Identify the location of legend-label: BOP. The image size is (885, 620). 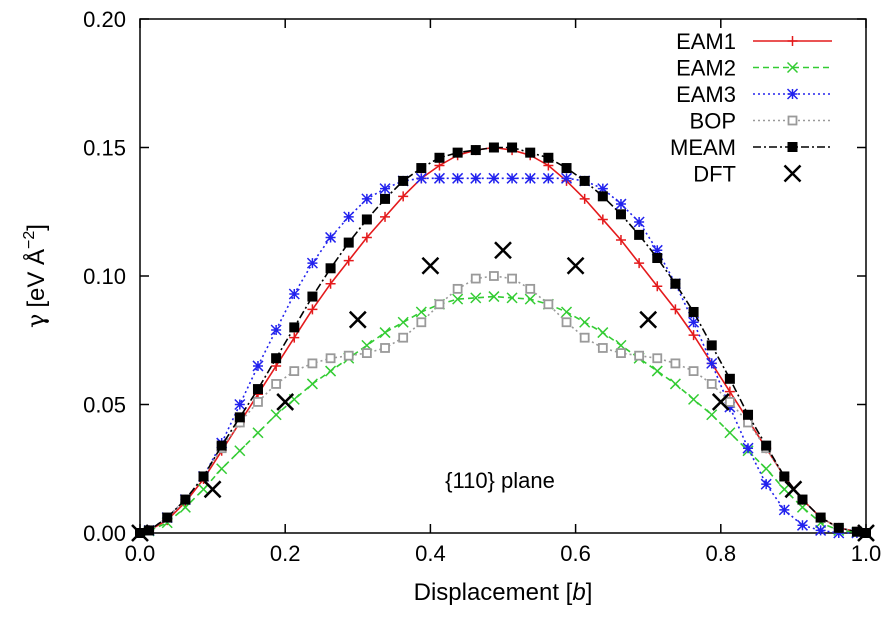
(713, 121).